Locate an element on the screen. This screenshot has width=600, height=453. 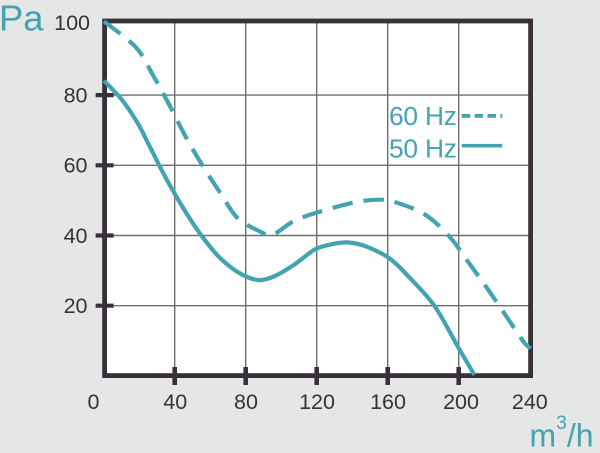
svg-text: 60 Hz is located at coordinates (423, 116).